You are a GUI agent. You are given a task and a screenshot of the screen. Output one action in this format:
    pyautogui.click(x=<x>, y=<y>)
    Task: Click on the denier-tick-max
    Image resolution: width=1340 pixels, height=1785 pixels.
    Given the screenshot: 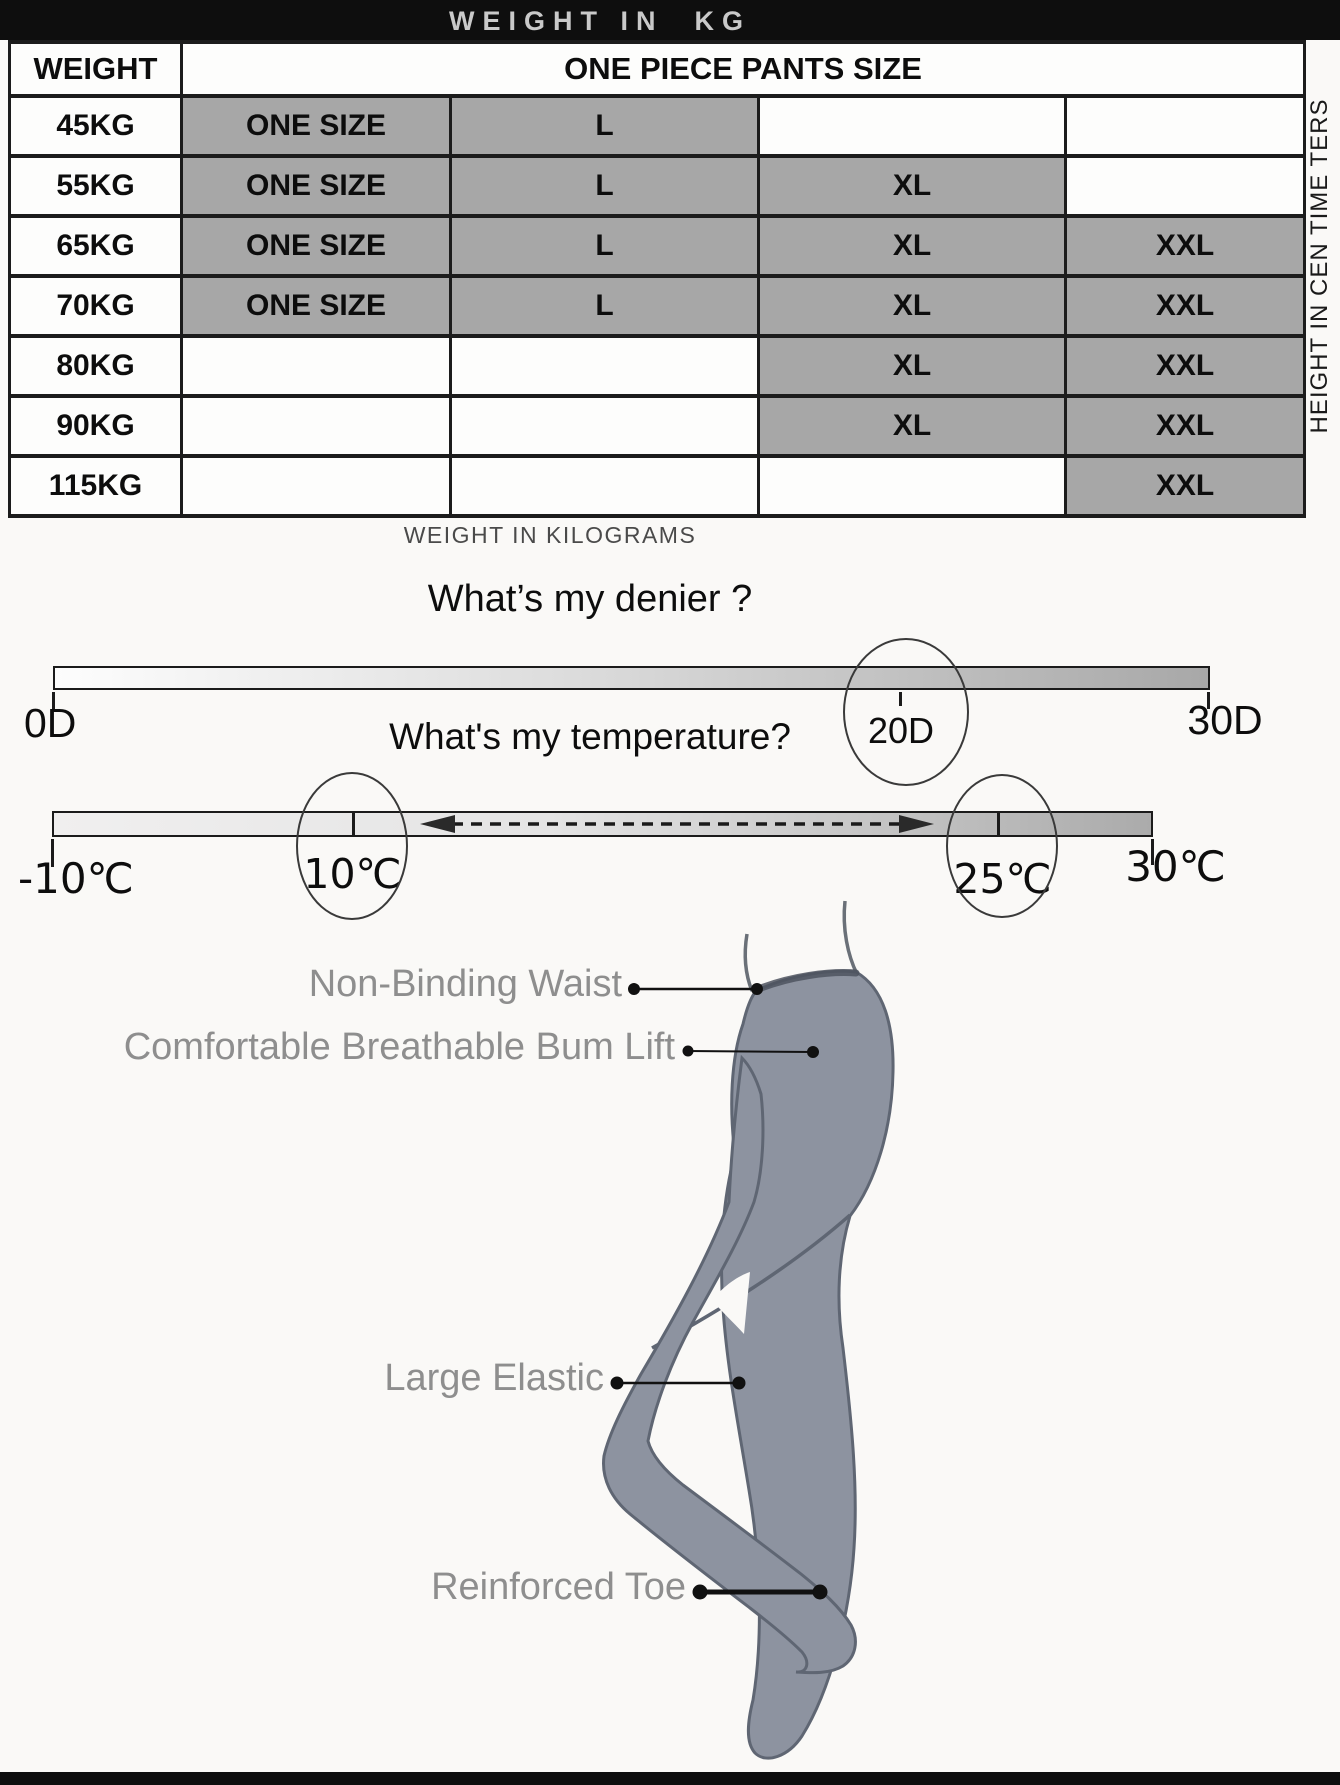 What is the action you would take?
    pyautogui.click(x=1208, y=700)
    